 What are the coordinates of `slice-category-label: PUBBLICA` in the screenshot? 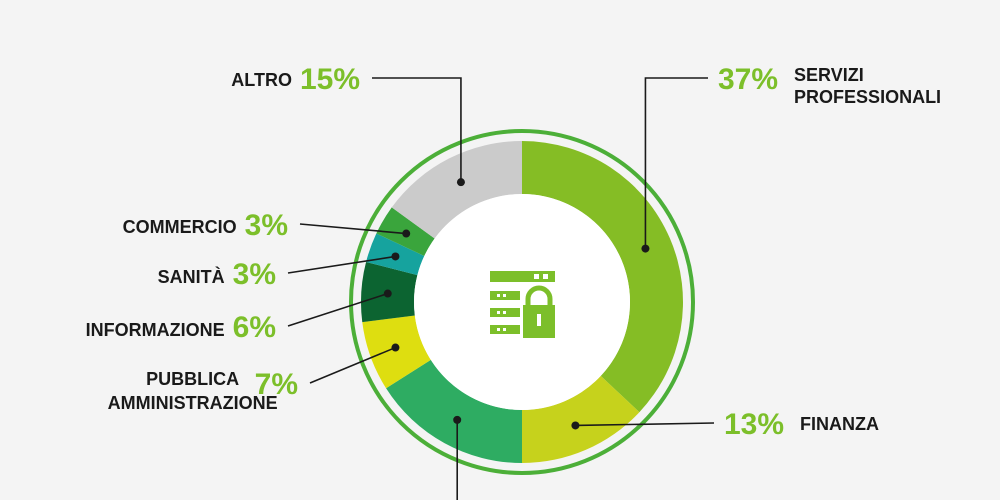 It's located at (192, 379).